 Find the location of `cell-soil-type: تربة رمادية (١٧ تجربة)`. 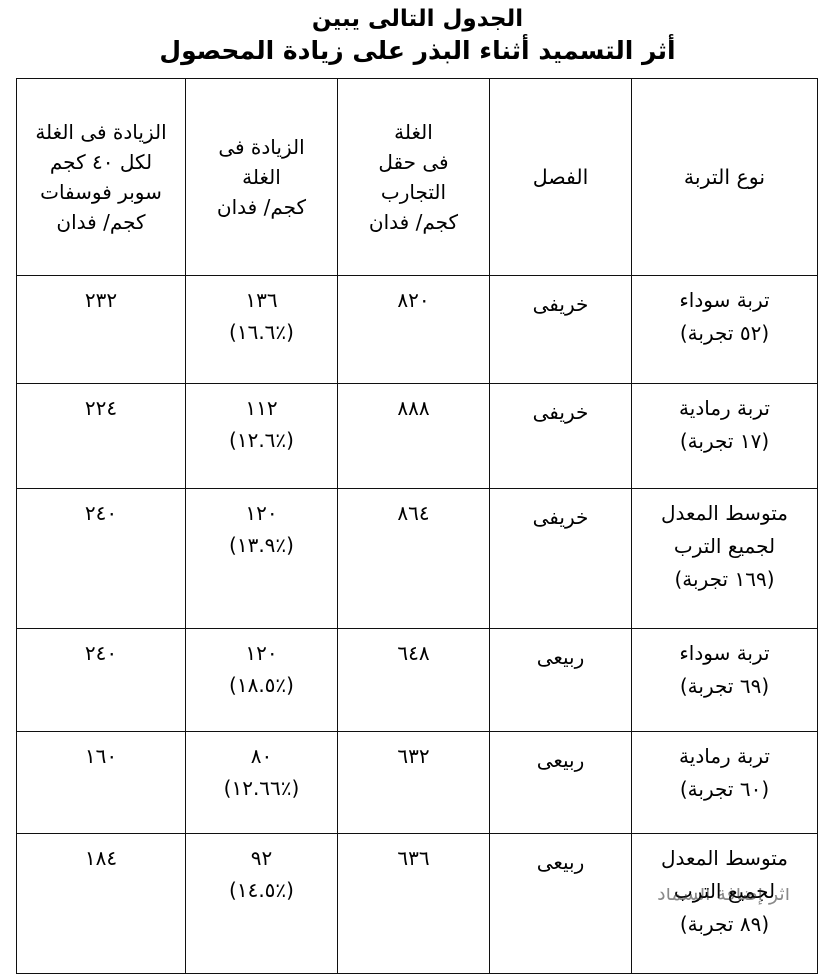

cell-soil-type: تربة رمادية (١٧ تجربة) is located at coordinates (724, 436).